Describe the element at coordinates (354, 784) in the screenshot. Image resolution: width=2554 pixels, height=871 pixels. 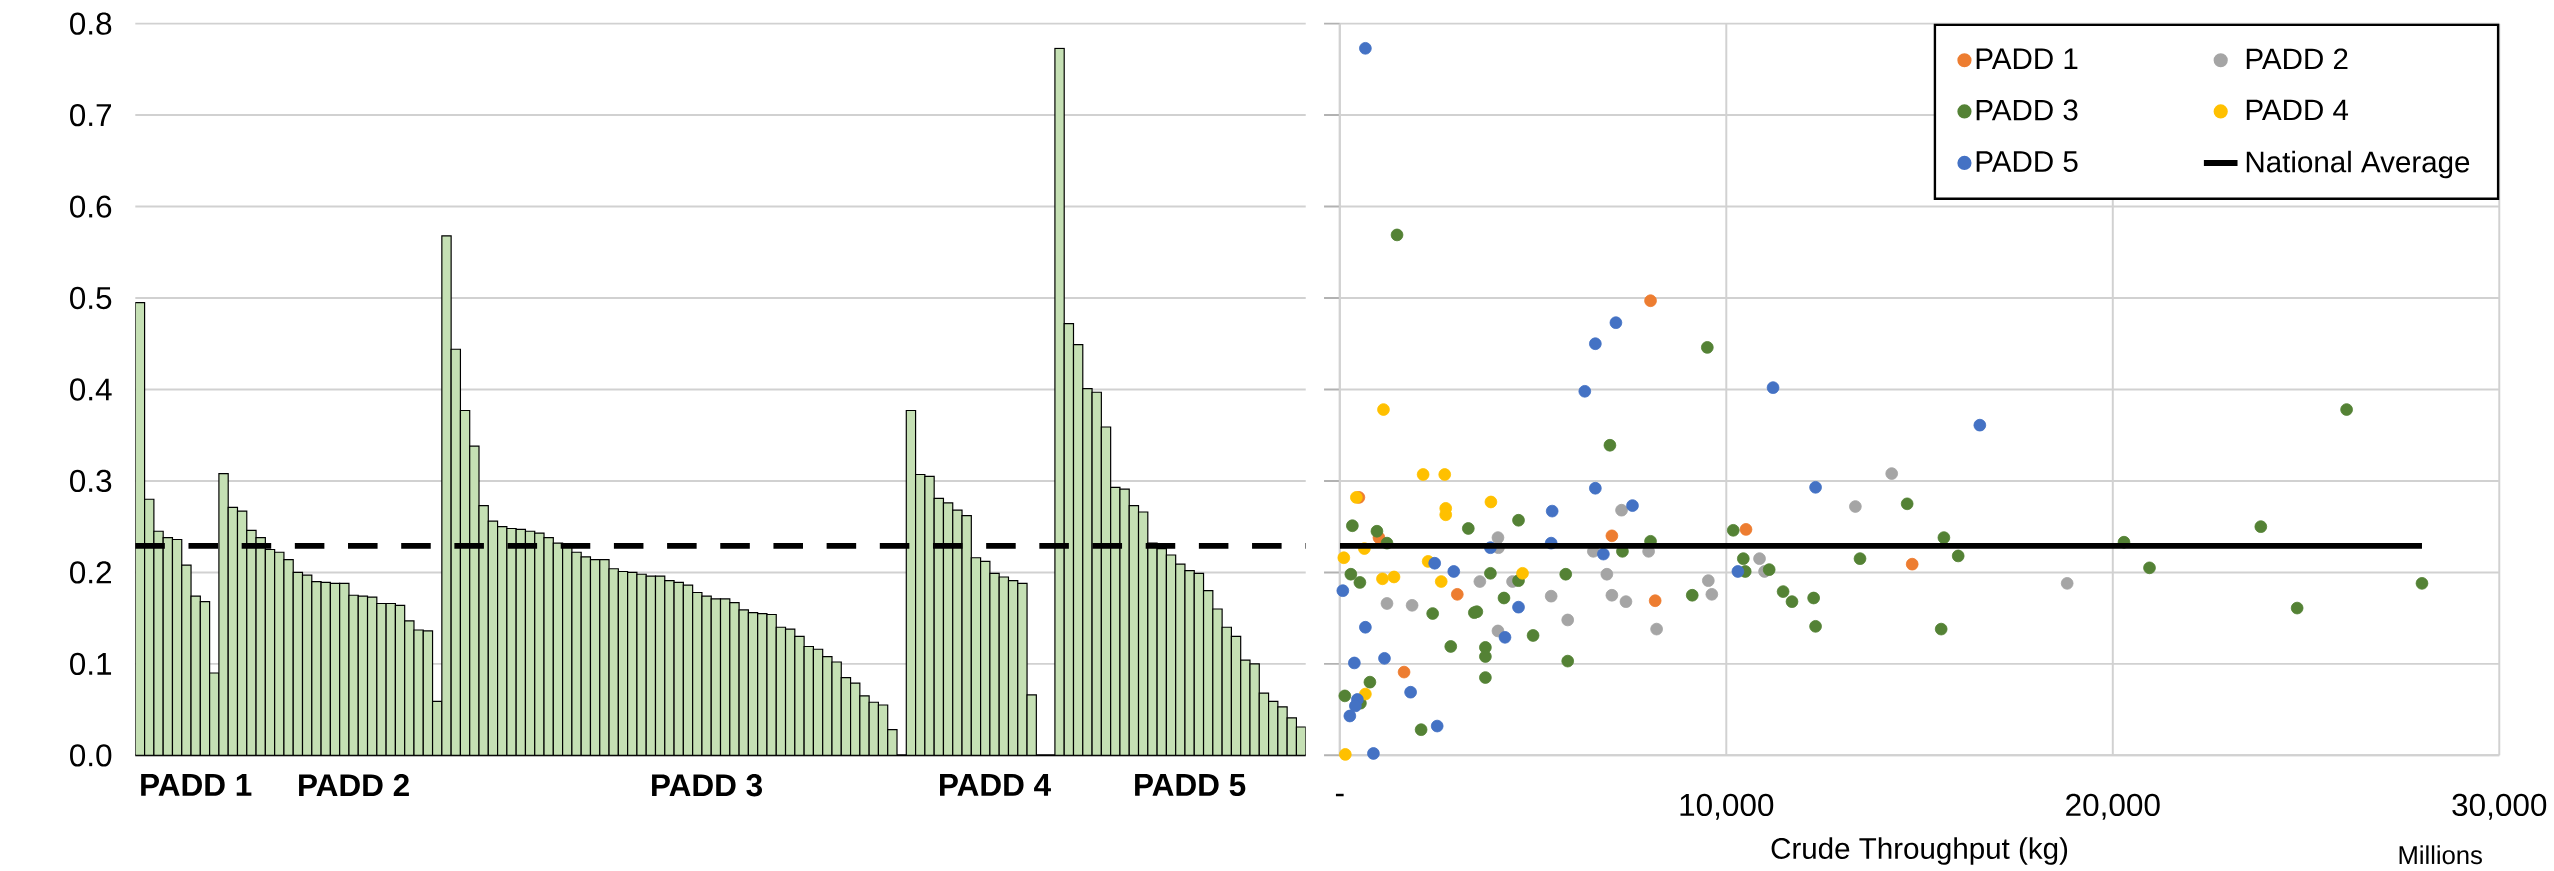
I see `x-tick-label: PADD 2` at that location.